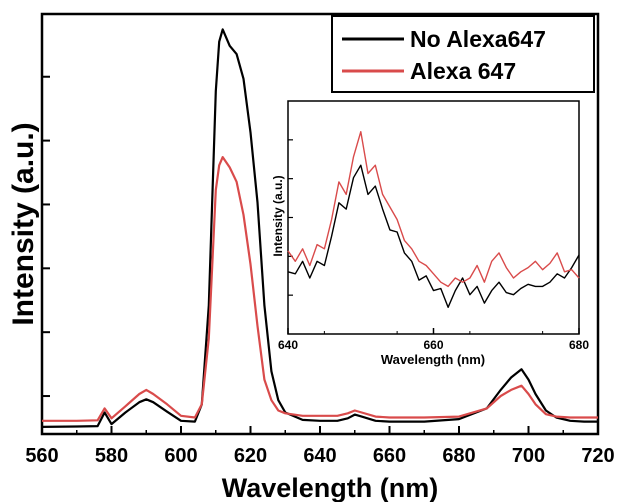 Image resolution: width=620 pixels, height=502 pixels. Describe the element at coordinates (597, 456) in the screenshot. I see `x-tick-label-720: 720` at that location.